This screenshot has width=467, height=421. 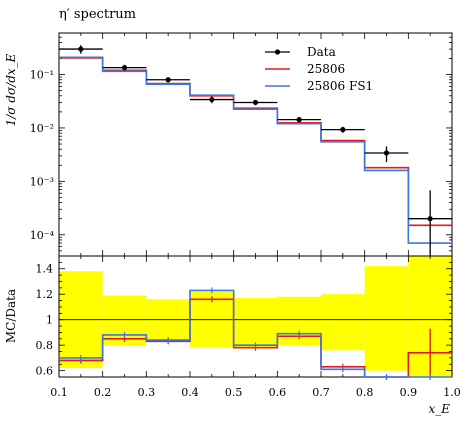 I want to click on plot-title: η′ spectrum, so click(x=97, y=14).